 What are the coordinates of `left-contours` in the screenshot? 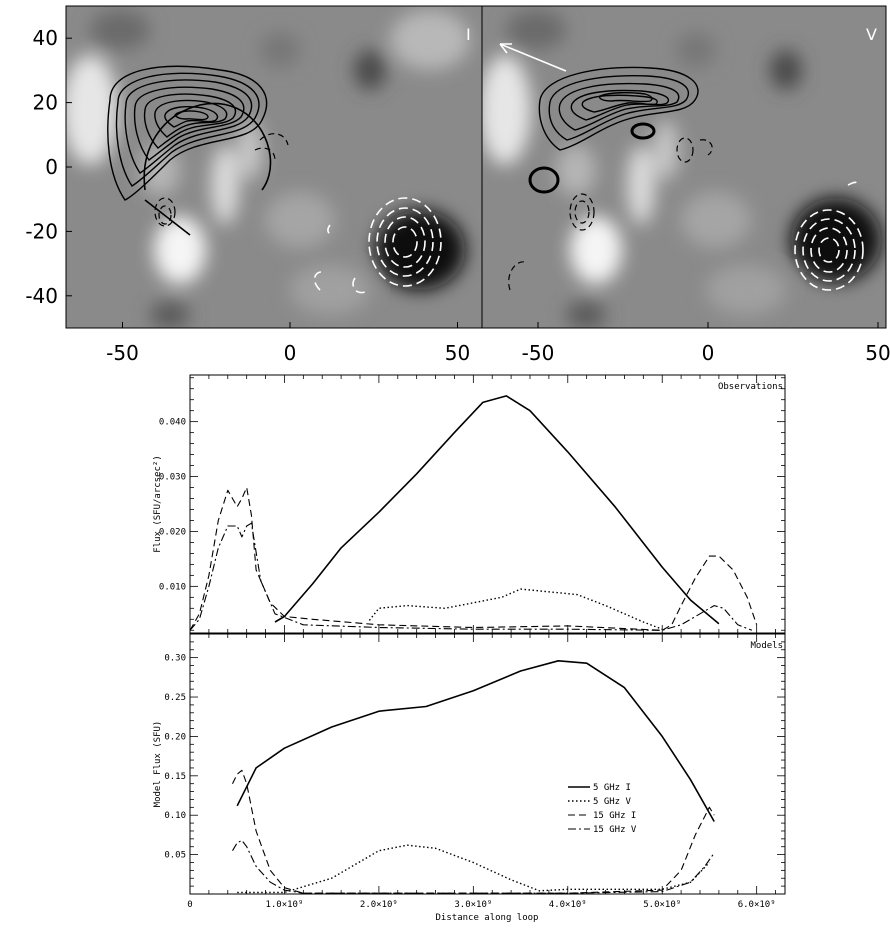 It's located at (189, 150).